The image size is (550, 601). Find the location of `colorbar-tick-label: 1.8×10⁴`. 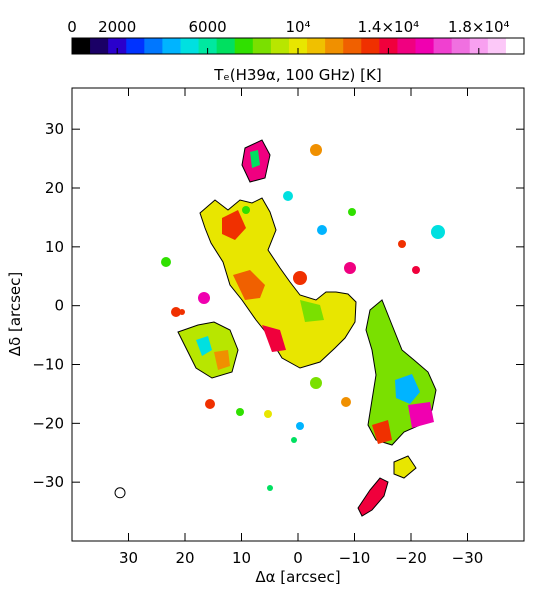

colorbar-tick-label: 1.8×10⁴ is located at coordinates (479, 27).